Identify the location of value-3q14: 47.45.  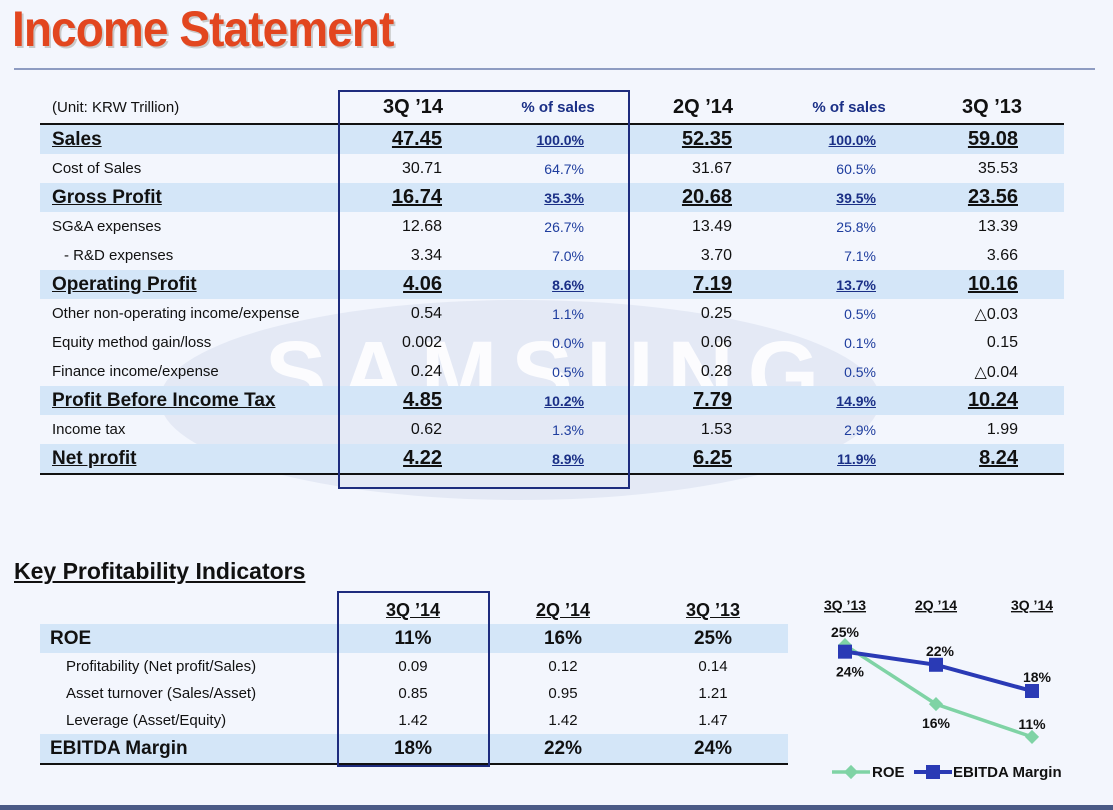
(413, 139).